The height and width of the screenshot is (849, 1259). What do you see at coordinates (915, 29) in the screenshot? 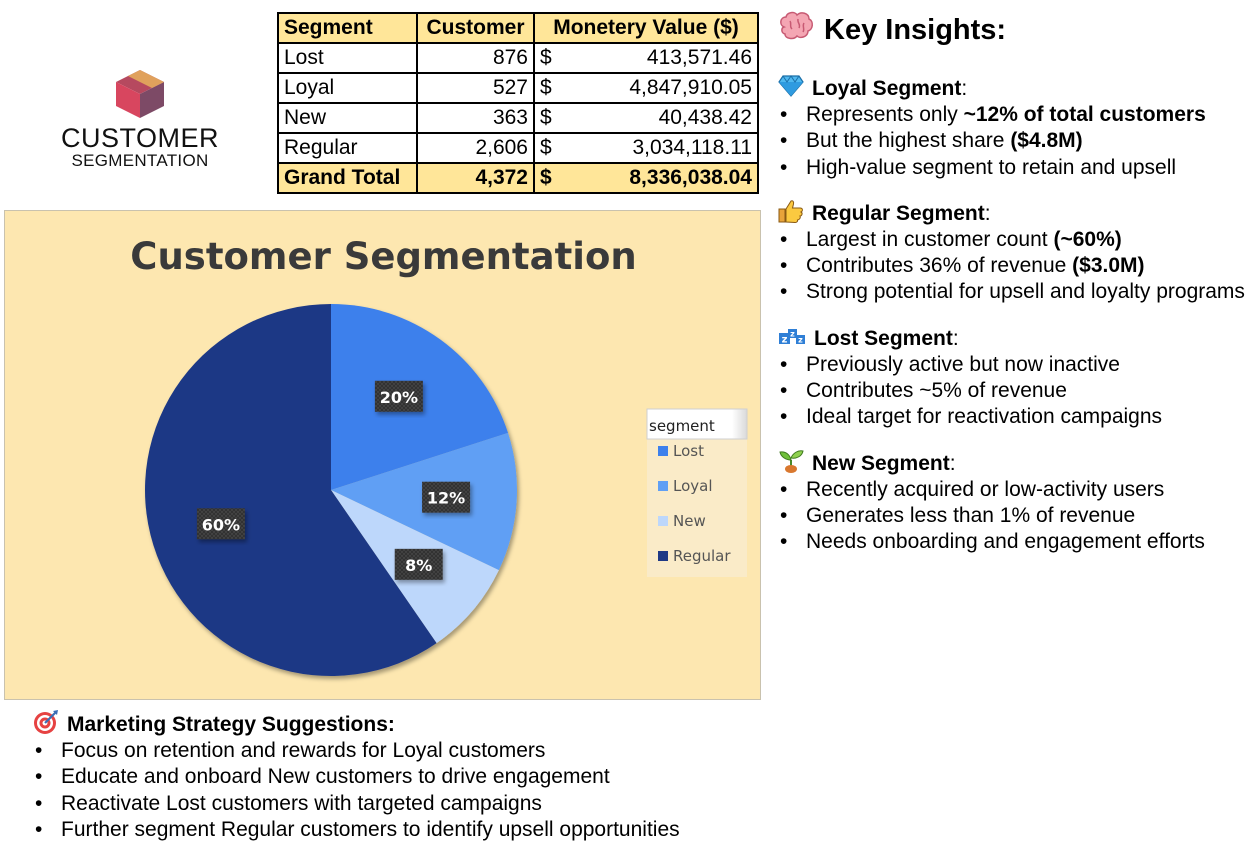
I see `insights-title: Key Insights:` at bounding box center [915, 29].